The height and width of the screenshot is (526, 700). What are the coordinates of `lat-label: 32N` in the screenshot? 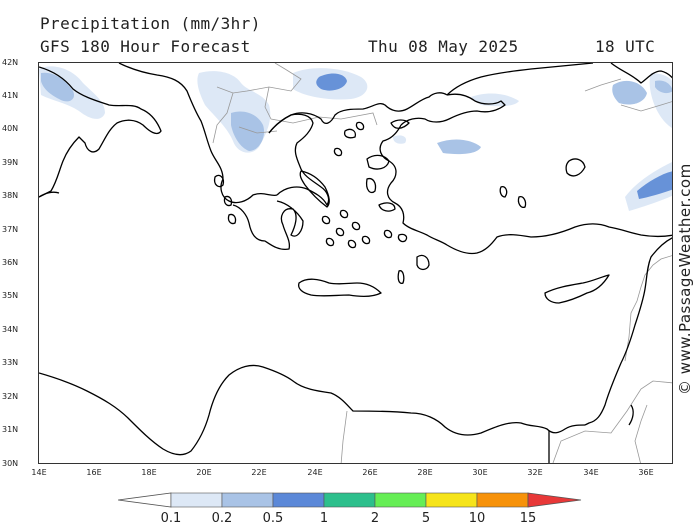 It's located at (10, 396).